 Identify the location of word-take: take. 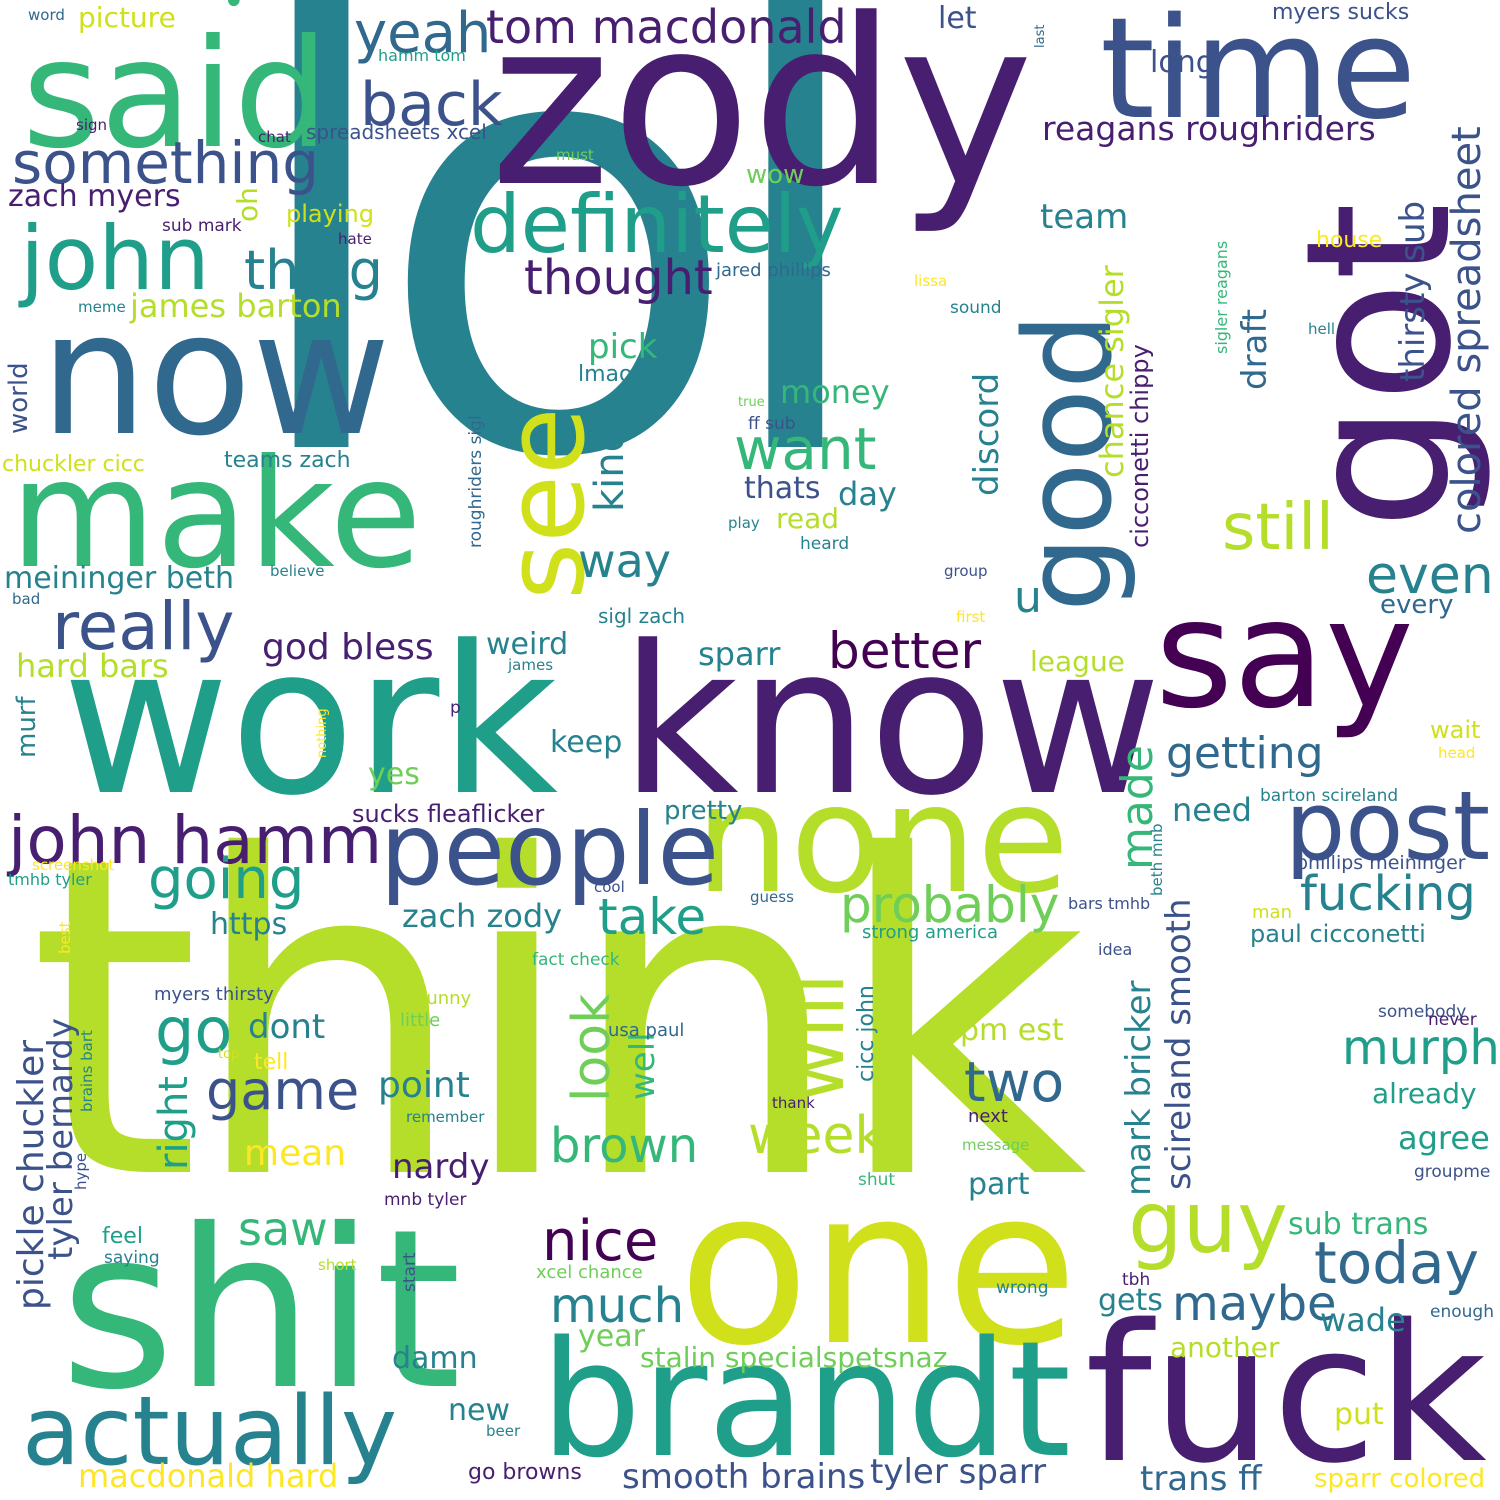
(652, 917).